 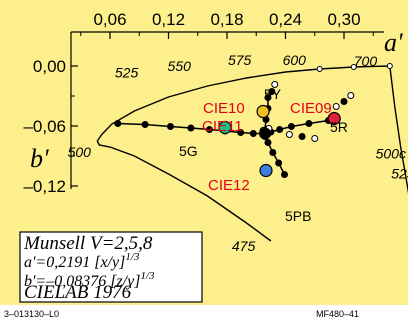 I want to click on y-tick-label: –0,12, so click(x=44, y=186).